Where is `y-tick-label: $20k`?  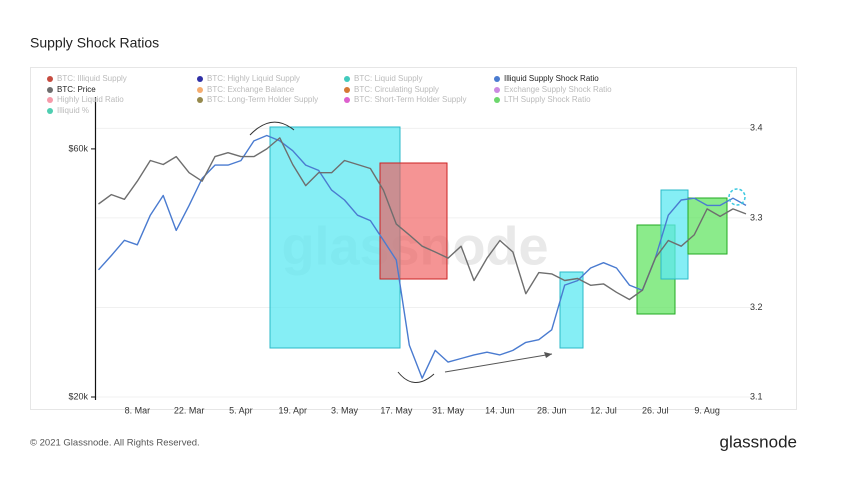 y-tick-label: $20k is located at coordinates (78, 396).